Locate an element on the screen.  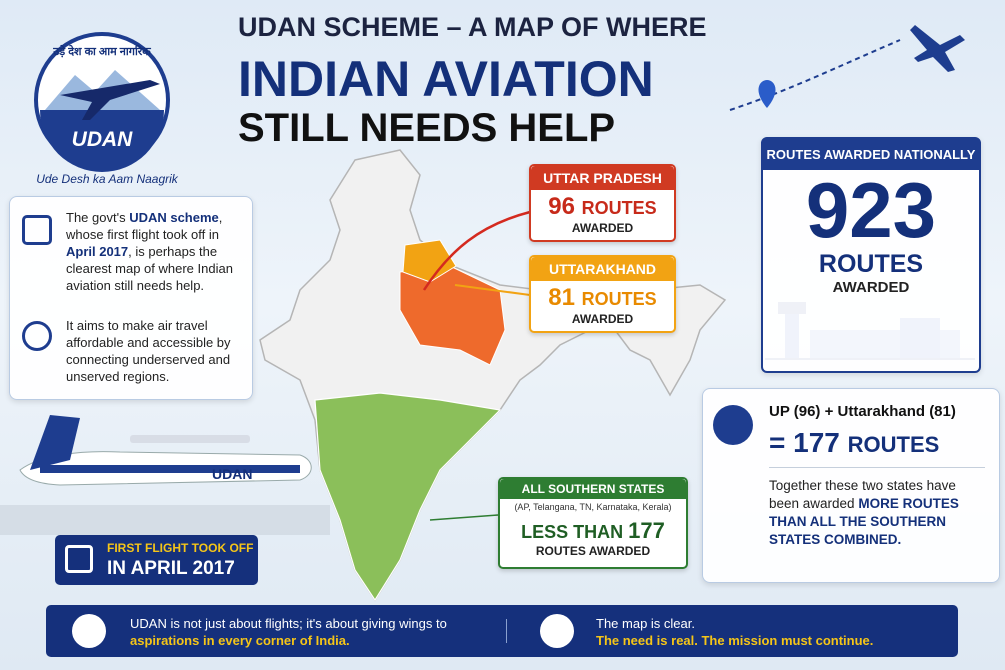
flight-path is located at coordinates (815, 75).